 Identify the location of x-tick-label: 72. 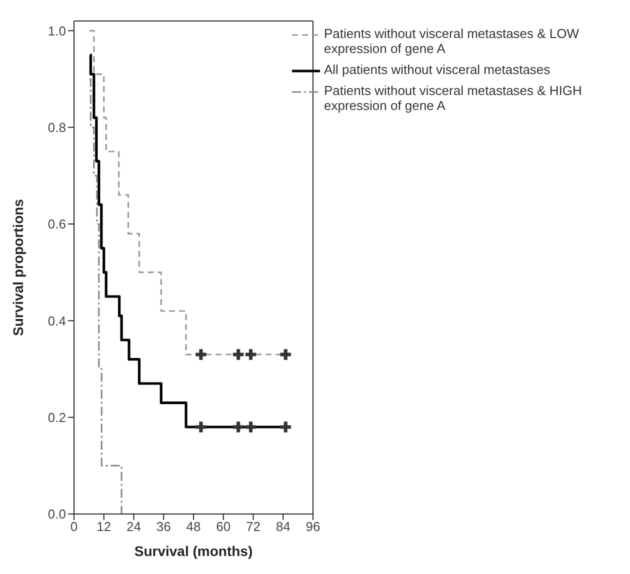
(253, 526).